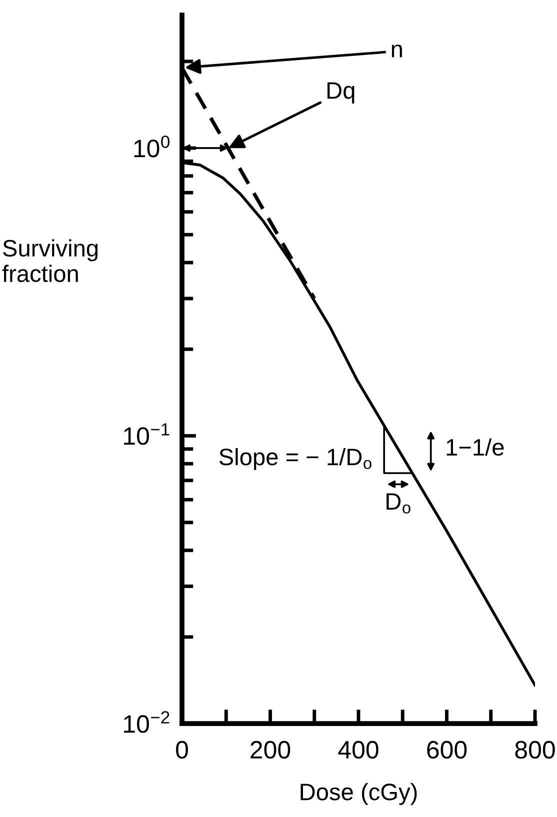  Describe the element at coordinates (152, 147) in the screenshot. I see `y-tick-label: 10$^{0}$` at that location.